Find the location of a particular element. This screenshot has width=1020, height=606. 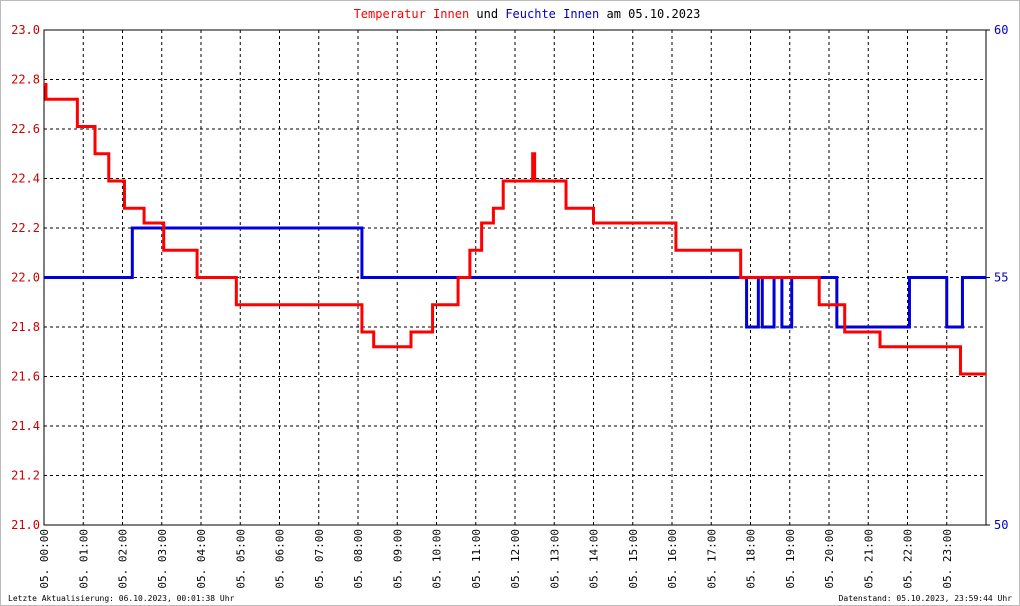

x-tick-label: 05. 09:00 is located at coordinates (397, 559).